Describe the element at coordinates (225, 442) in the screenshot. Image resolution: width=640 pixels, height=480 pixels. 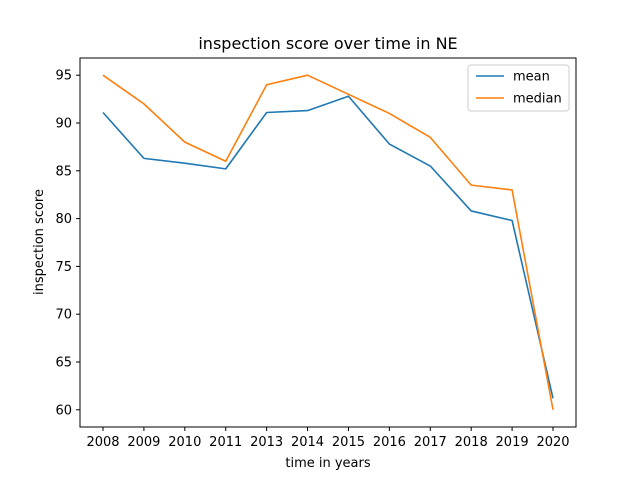
I see `x-tick-label: 2011` at that location.